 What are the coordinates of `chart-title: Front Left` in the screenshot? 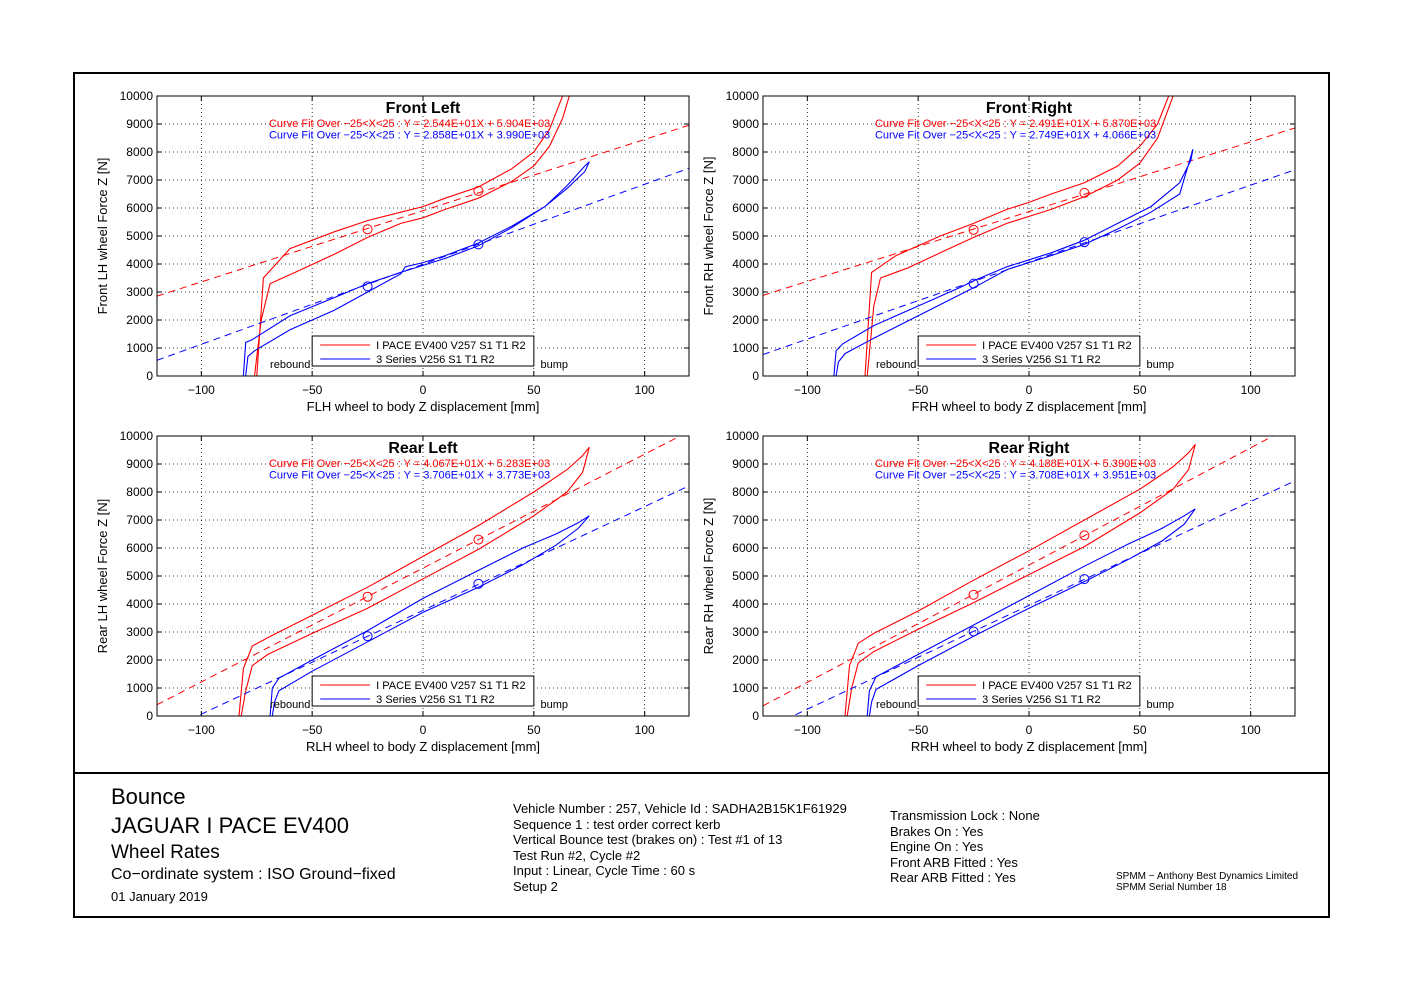 It's located at (423, 108).